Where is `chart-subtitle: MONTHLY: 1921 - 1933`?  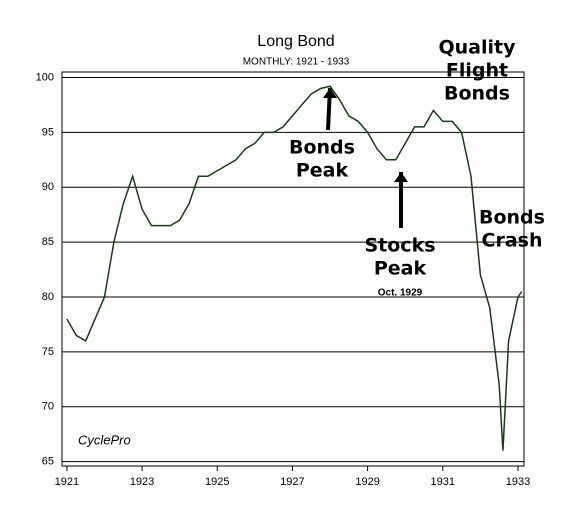
chart-subtitle: MONTHLY: 1921 - 1933 is located at coordinates (296, 62).